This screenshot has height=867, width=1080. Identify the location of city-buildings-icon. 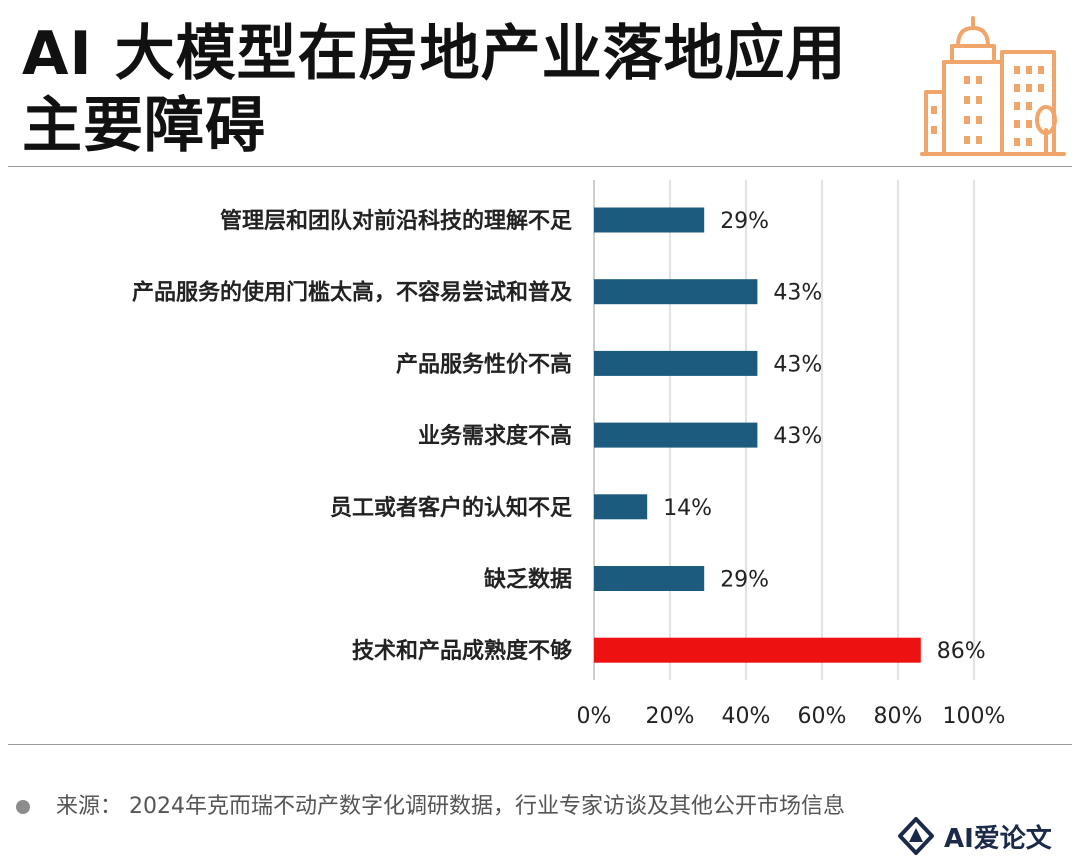
(993, 86).